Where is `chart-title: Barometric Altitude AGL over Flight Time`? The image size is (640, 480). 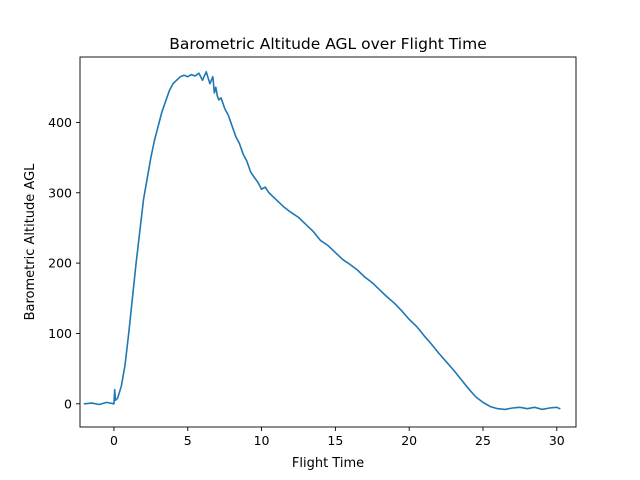 chart-title: Barometric Altitude AGL over Flight Time is located at coordinates (328, 44).